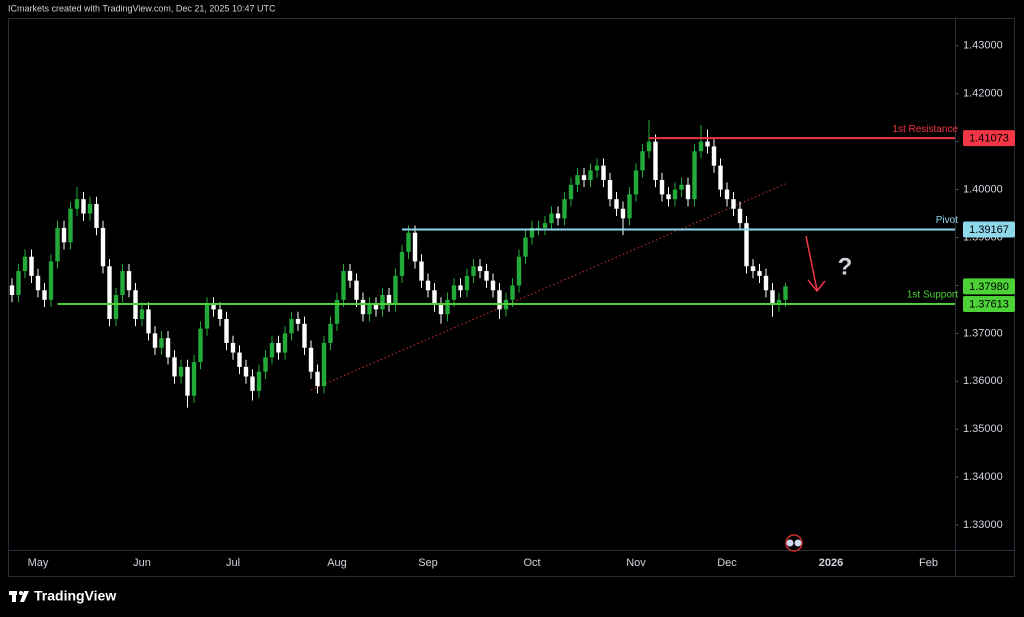 The image size is (1024, 617). I want to click on x-tick-label: Aug, so click(337, 563).